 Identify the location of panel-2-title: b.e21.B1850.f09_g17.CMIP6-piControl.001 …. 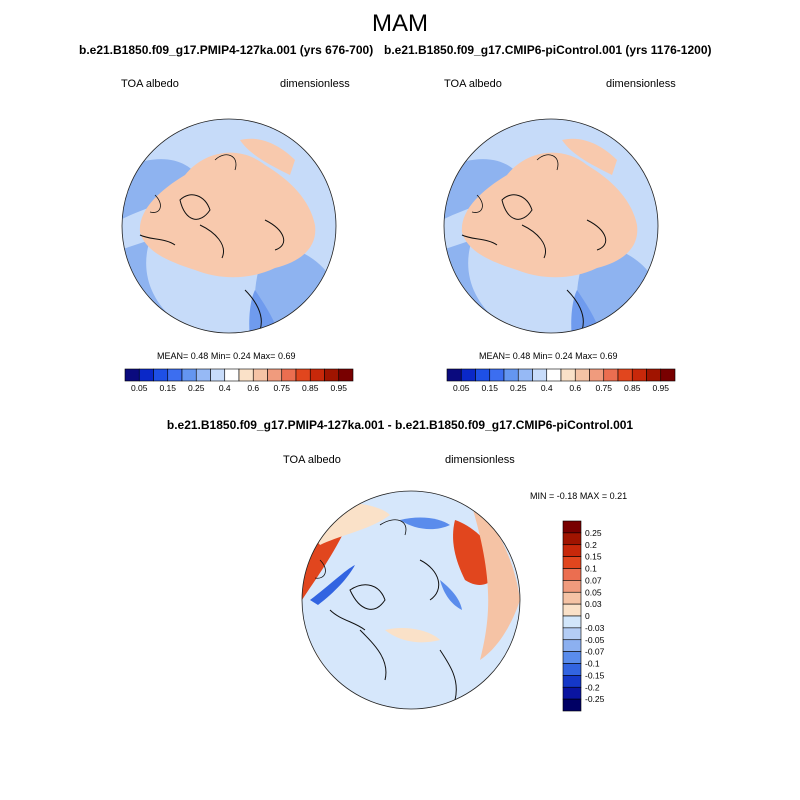
(548, 50).